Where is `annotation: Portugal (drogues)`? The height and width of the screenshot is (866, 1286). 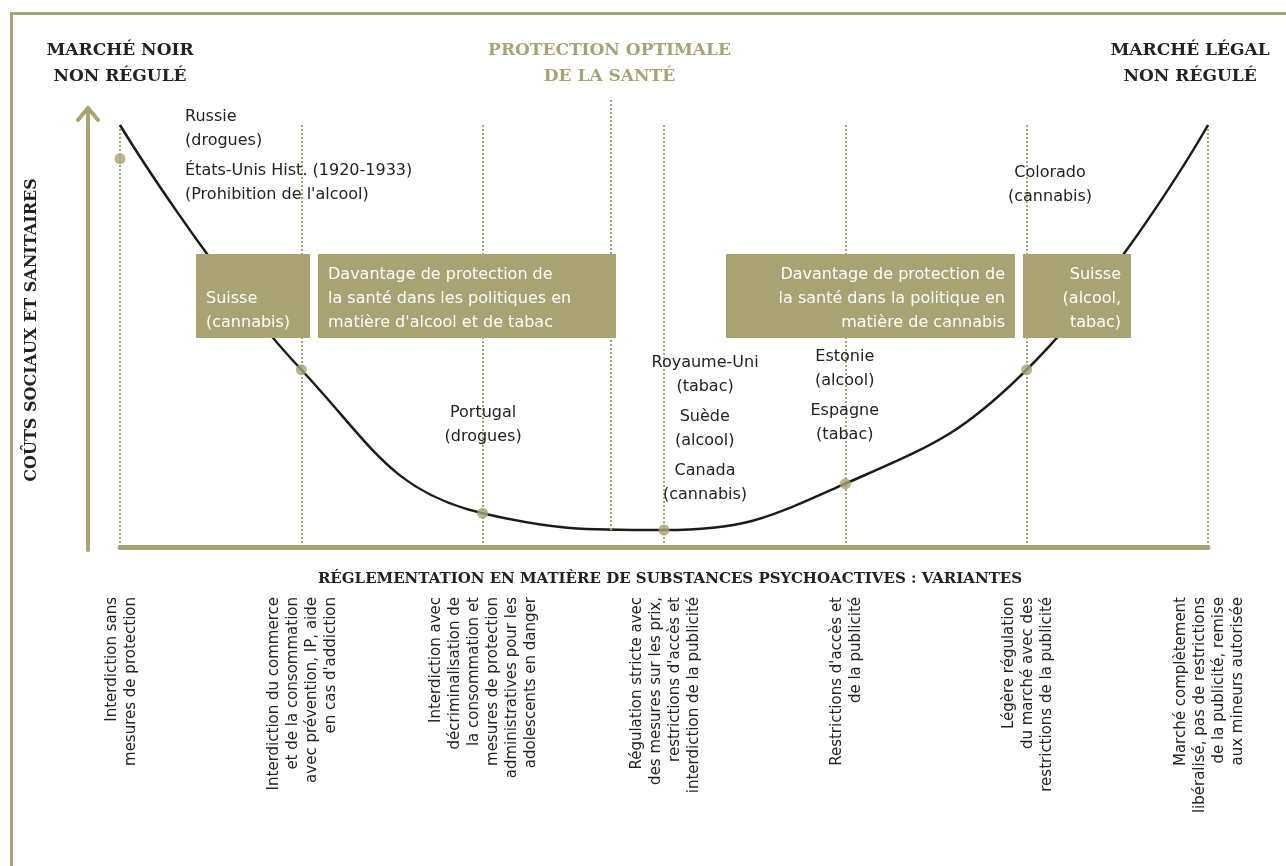 annotation: Portugal (drogues) is located at coordinates (483, 424).